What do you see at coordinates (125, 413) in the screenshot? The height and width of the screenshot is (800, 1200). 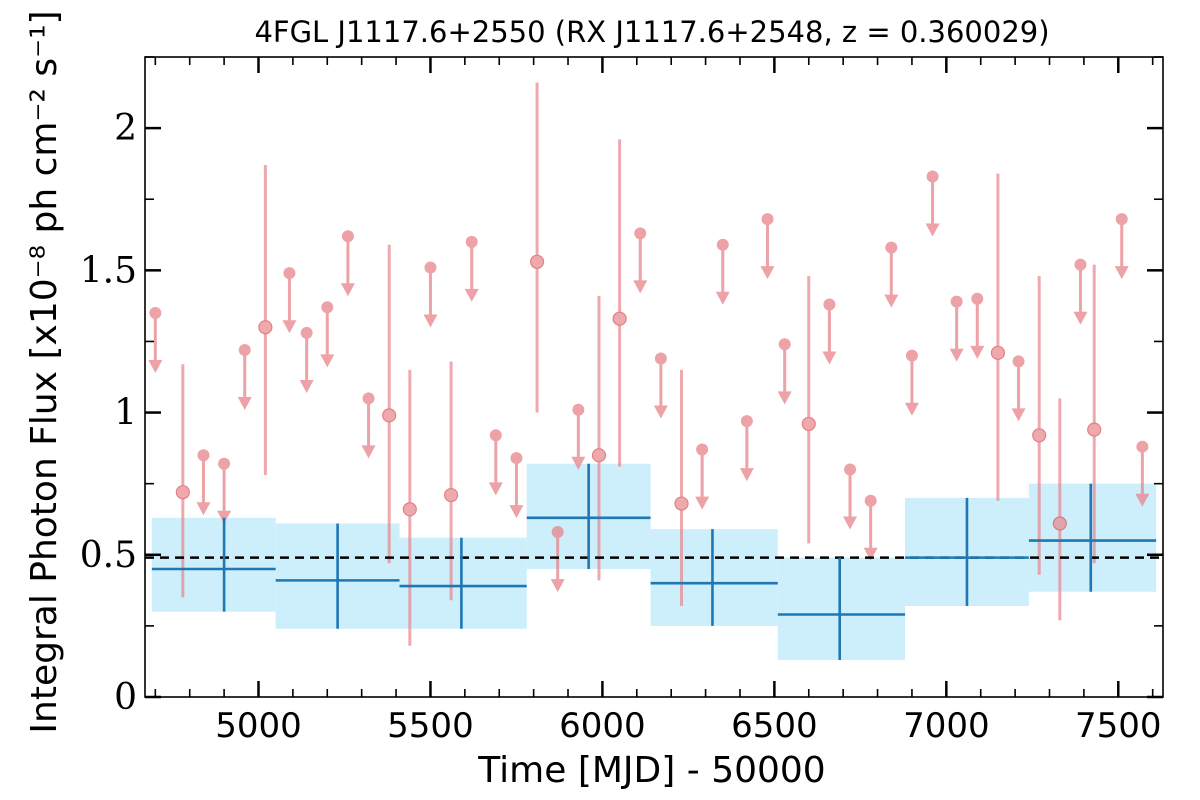 I see `y-tick-label: 1` at bounding box center [125, 413].